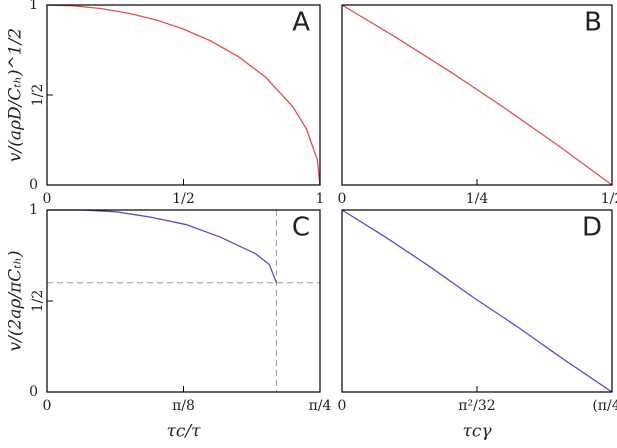  Describe the element at coordinates (301, 23) in the screenshot. I see `panel-label: A` at that location.